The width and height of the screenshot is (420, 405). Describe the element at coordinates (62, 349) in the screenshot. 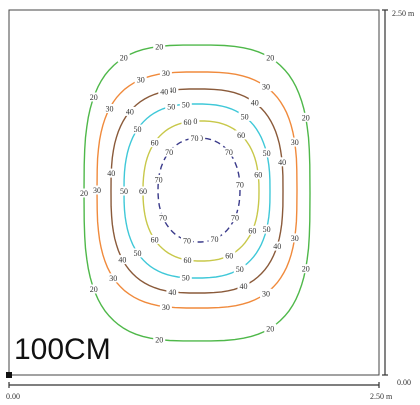

I see `room-height-label: 100CM` at that location.